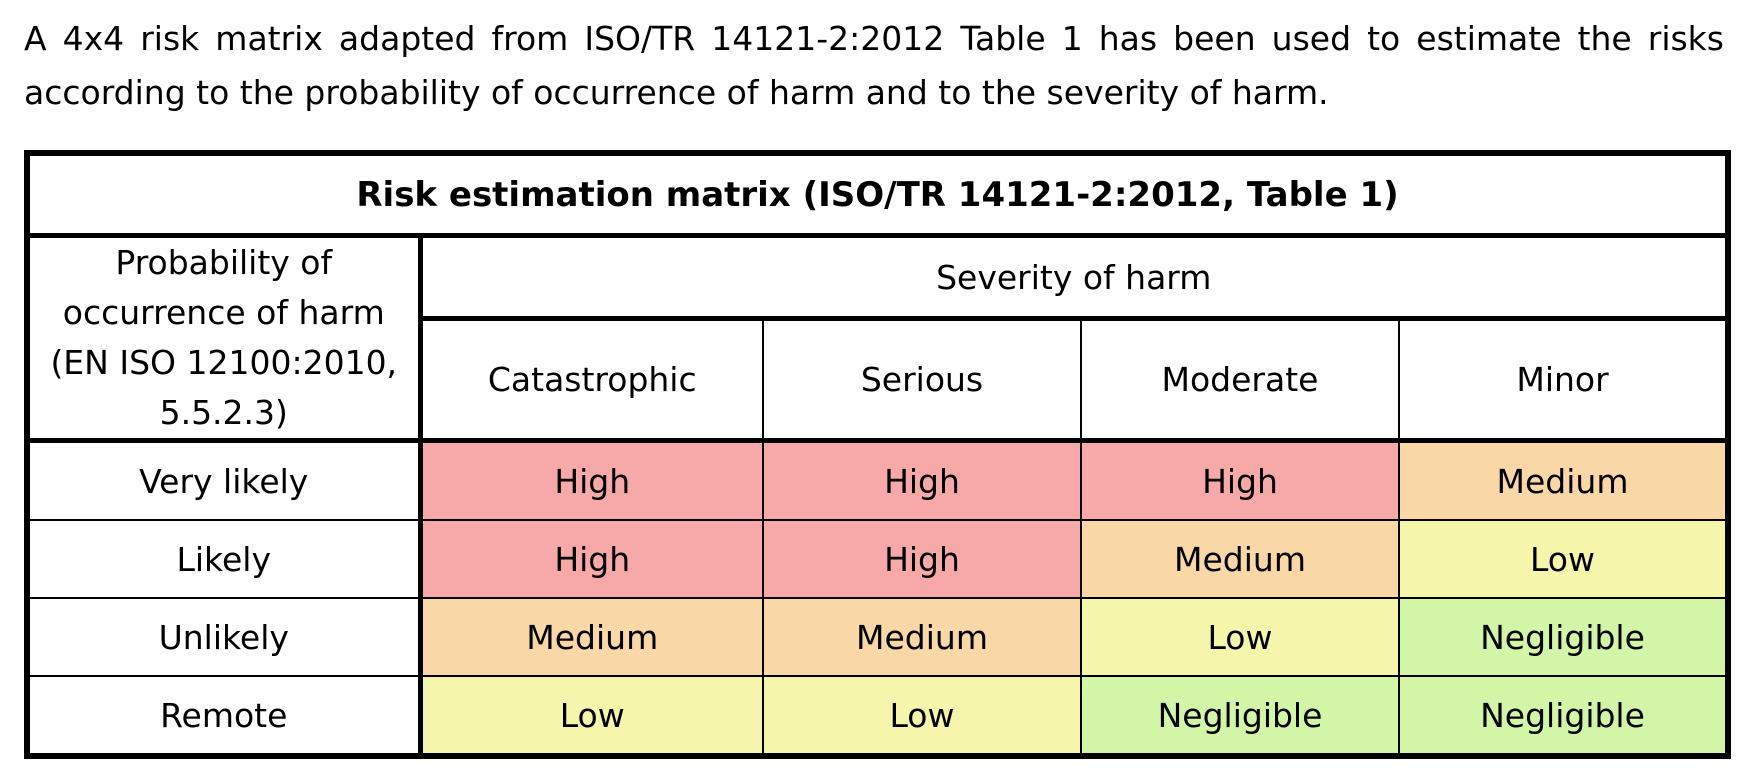 The width and height of the screenshot is (1762, 780). I want to click on matrix-row: Unlikely Medium Medium Low Negligible, so click(878, 637).